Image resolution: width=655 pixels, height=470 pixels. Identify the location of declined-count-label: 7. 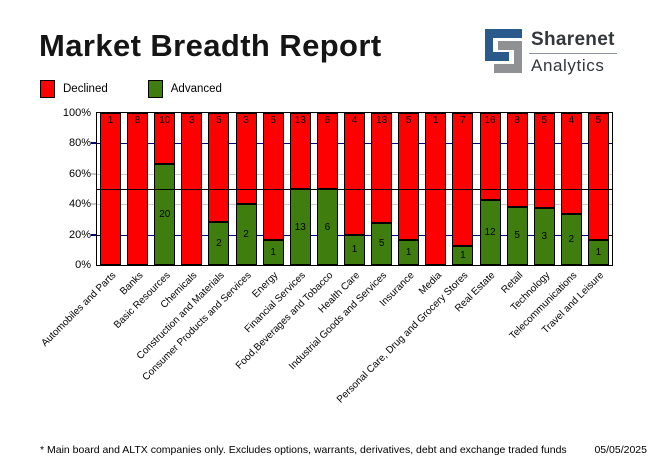
(463, 120).